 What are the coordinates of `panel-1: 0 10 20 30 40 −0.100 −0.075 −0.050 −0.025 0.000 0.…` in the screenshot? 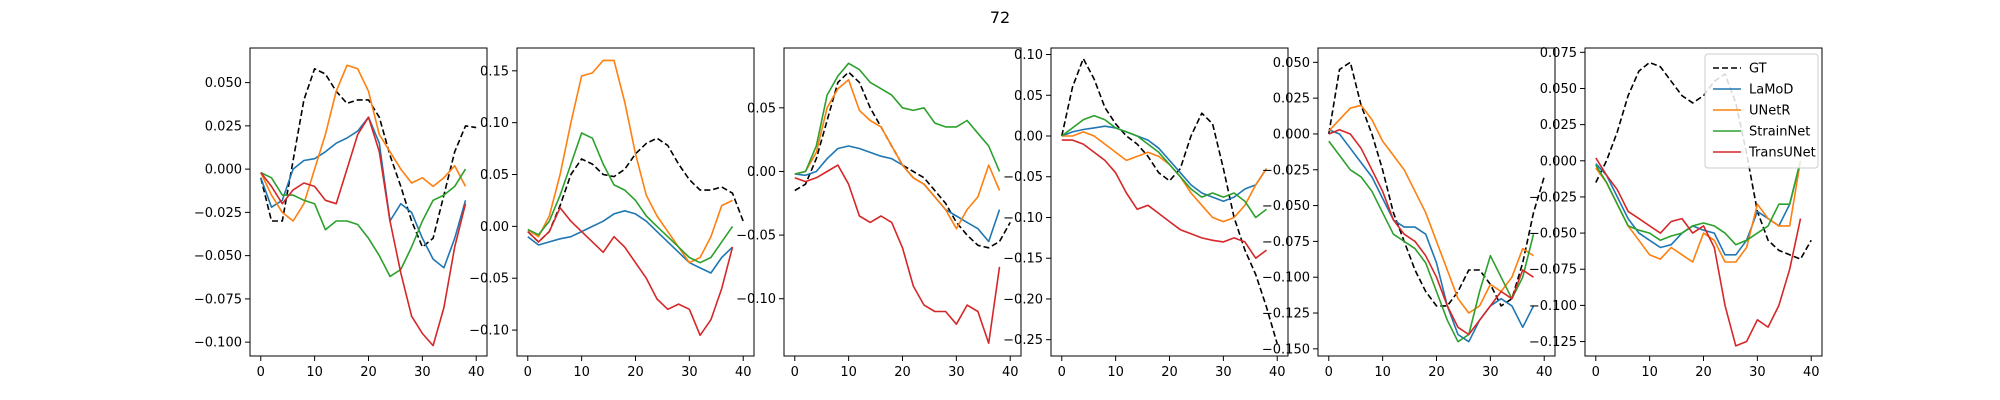 It's located at (341, 213).